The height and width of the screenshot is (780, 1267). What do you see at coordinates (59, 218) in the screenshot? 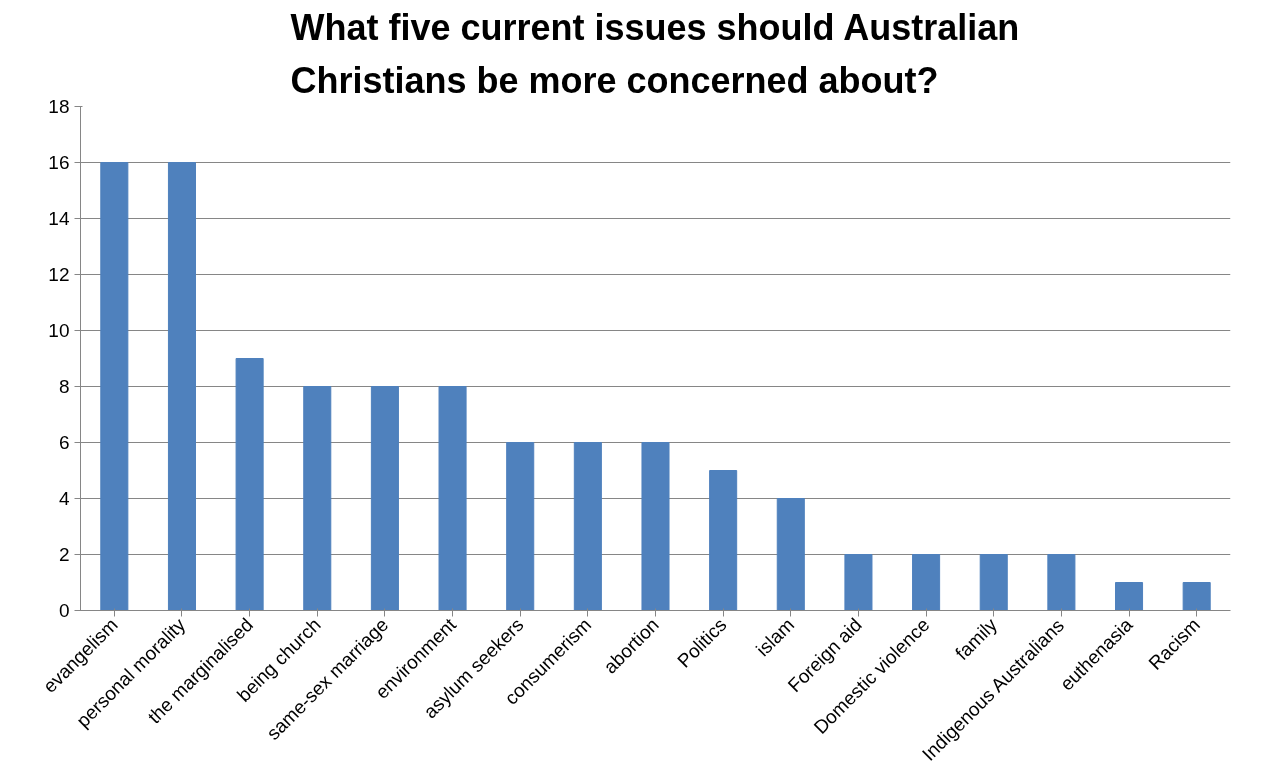
I see `y-tick-label: 14` at bounding box center [59, 218].